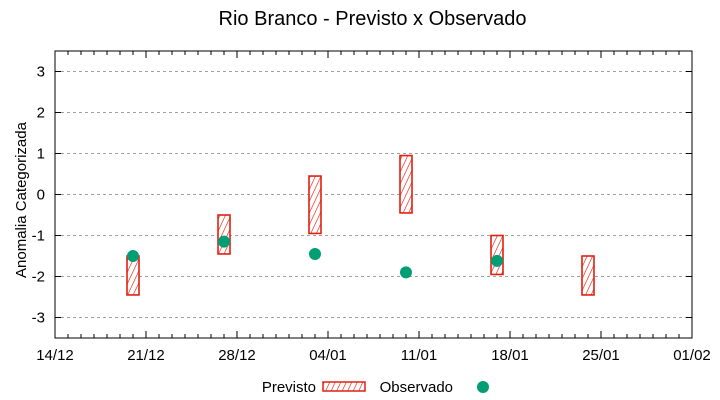 The height and width of the screenshot is (400, 720). I want to click on legend-observado-label: Observado, so click(416, 387).